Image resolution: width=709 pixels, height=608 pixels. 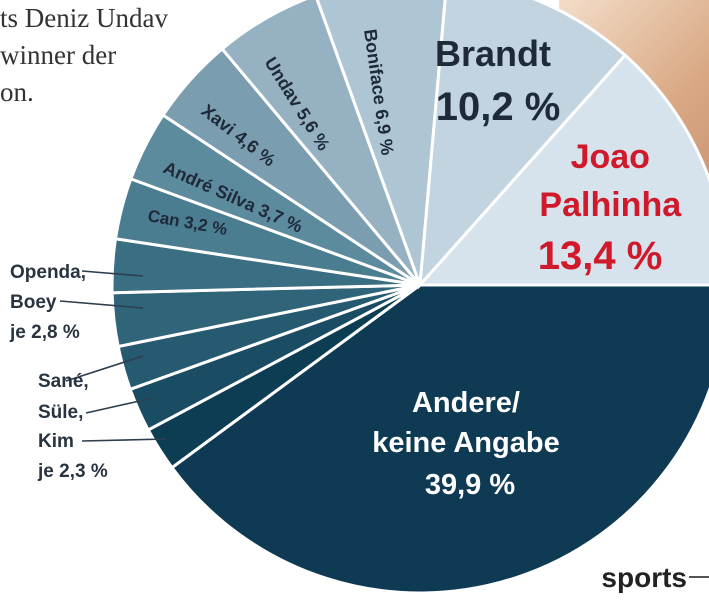 I want to click on pie-slice-brandt, so click(x=523, y=145).